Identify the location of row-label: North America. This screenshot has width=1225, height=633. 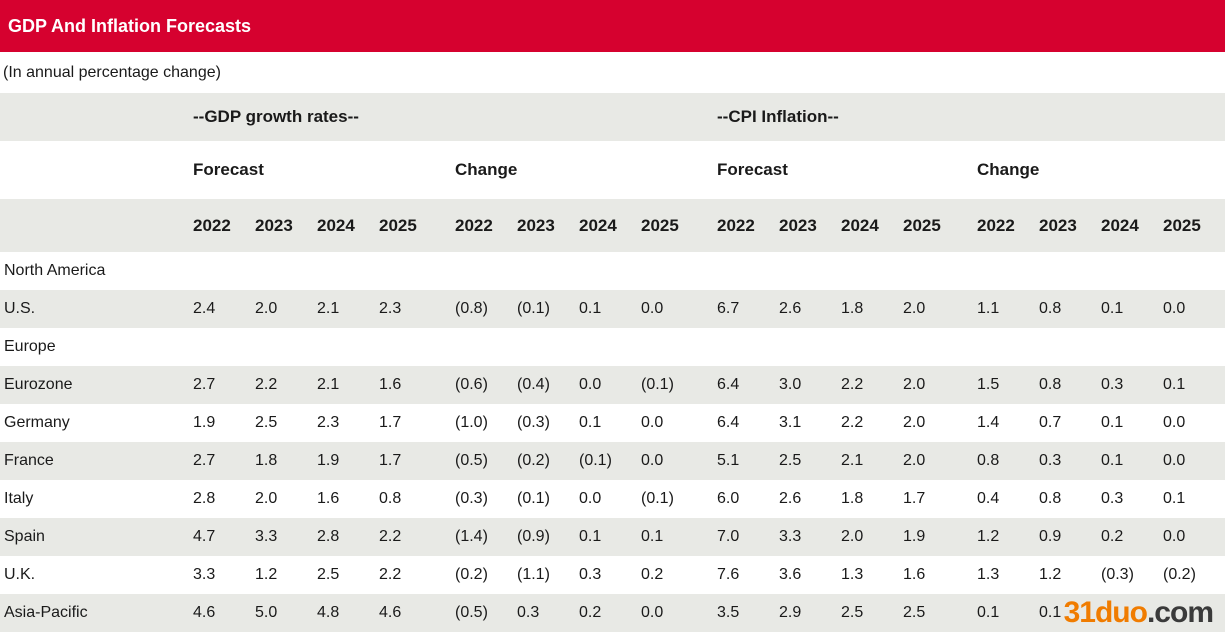
(55, 270).